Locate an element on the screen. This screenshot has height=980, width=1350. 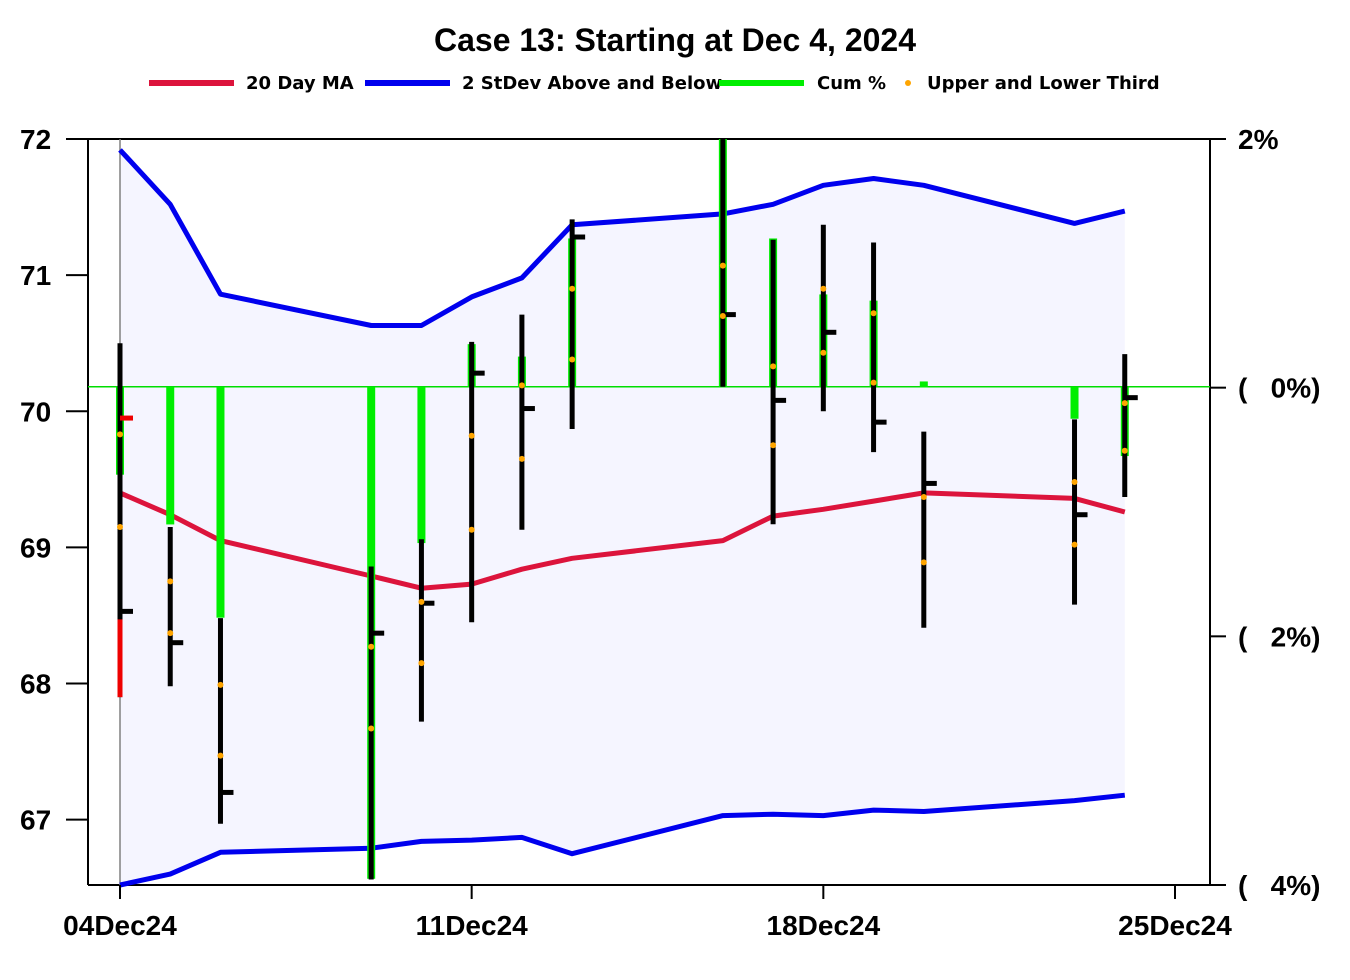
y-left-tick-label: 71 is located at coordinates (35, 275).